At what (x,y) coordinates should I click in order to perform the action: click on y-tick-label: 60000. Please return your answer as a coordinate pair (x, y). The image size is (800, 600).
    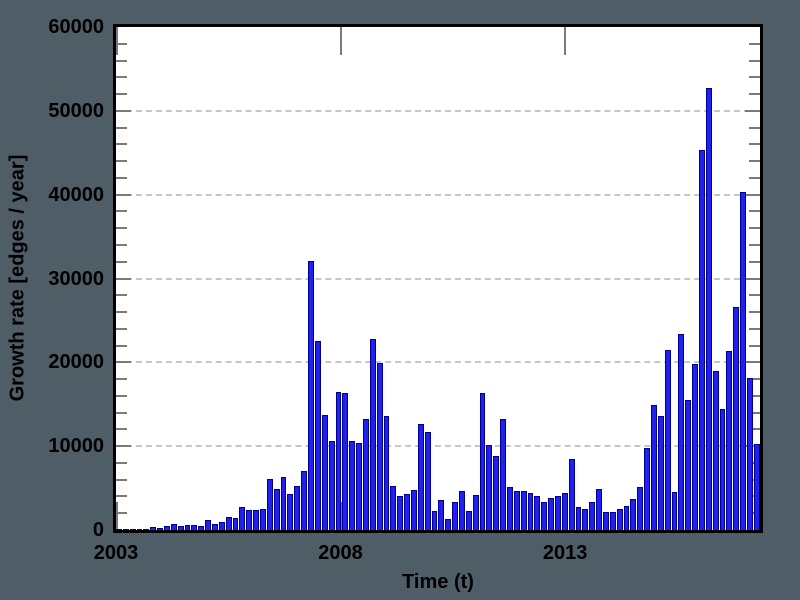
    Looking at the image, I should click on (76, 27).